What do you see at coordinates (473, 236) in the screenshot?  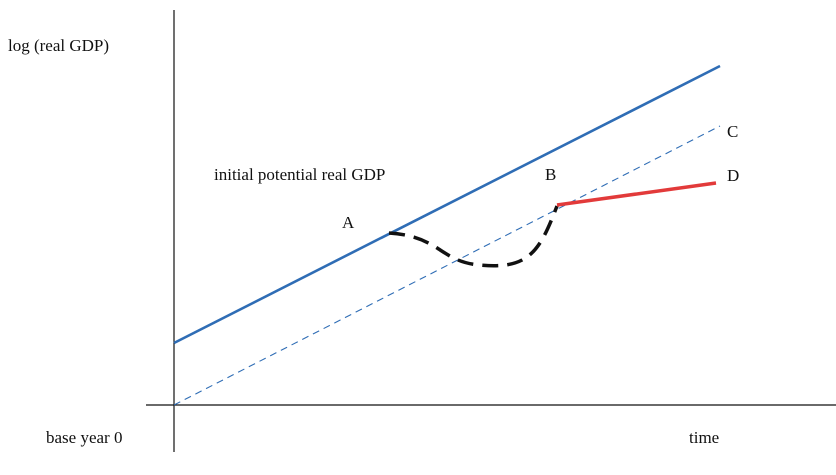 I see `recession-path-curve` at bounding box center [473, 236].